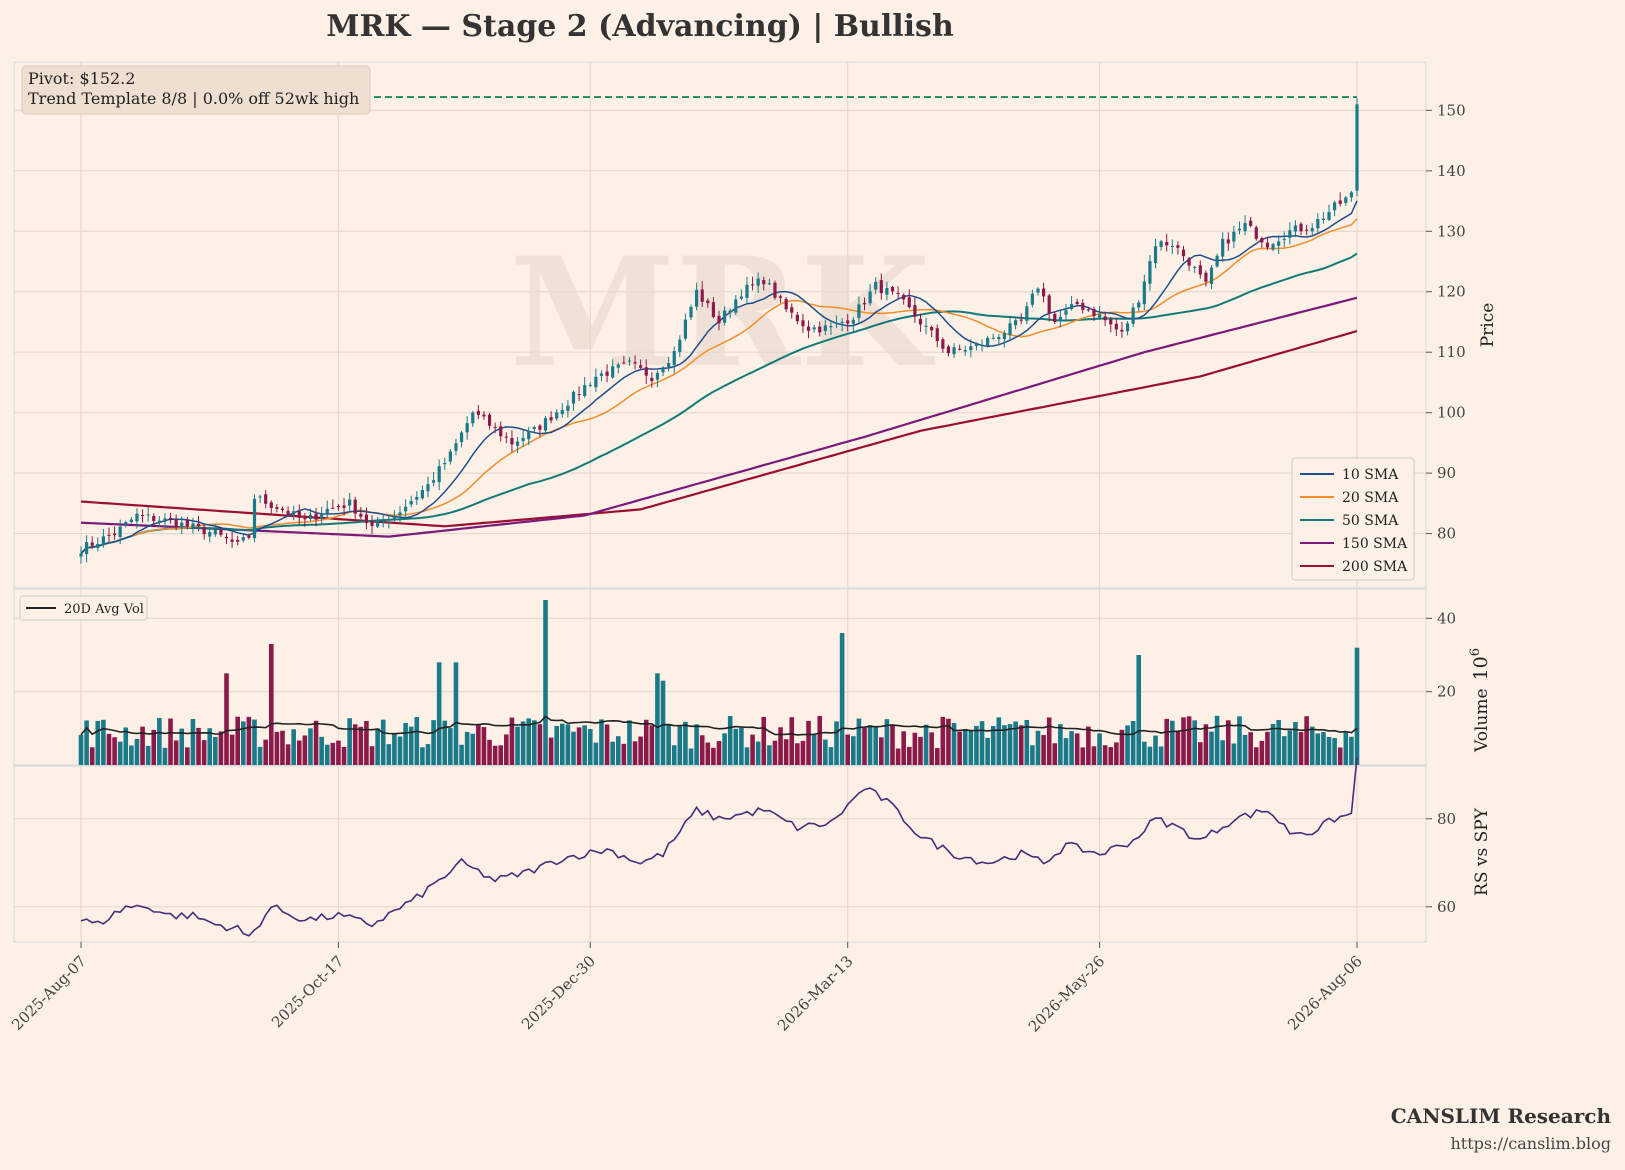 This screenshot has height=1170, width=1625. What do you see at coordinates (1353, 519) in the screenshot?
I see `sma-legend-box` at bounding box center [1353, 519].